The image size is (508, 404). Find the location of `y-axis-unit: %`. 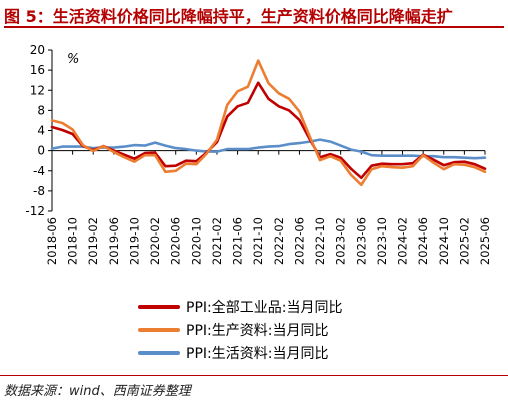

y-axis-unit: % is located at coordinates (73, 59).